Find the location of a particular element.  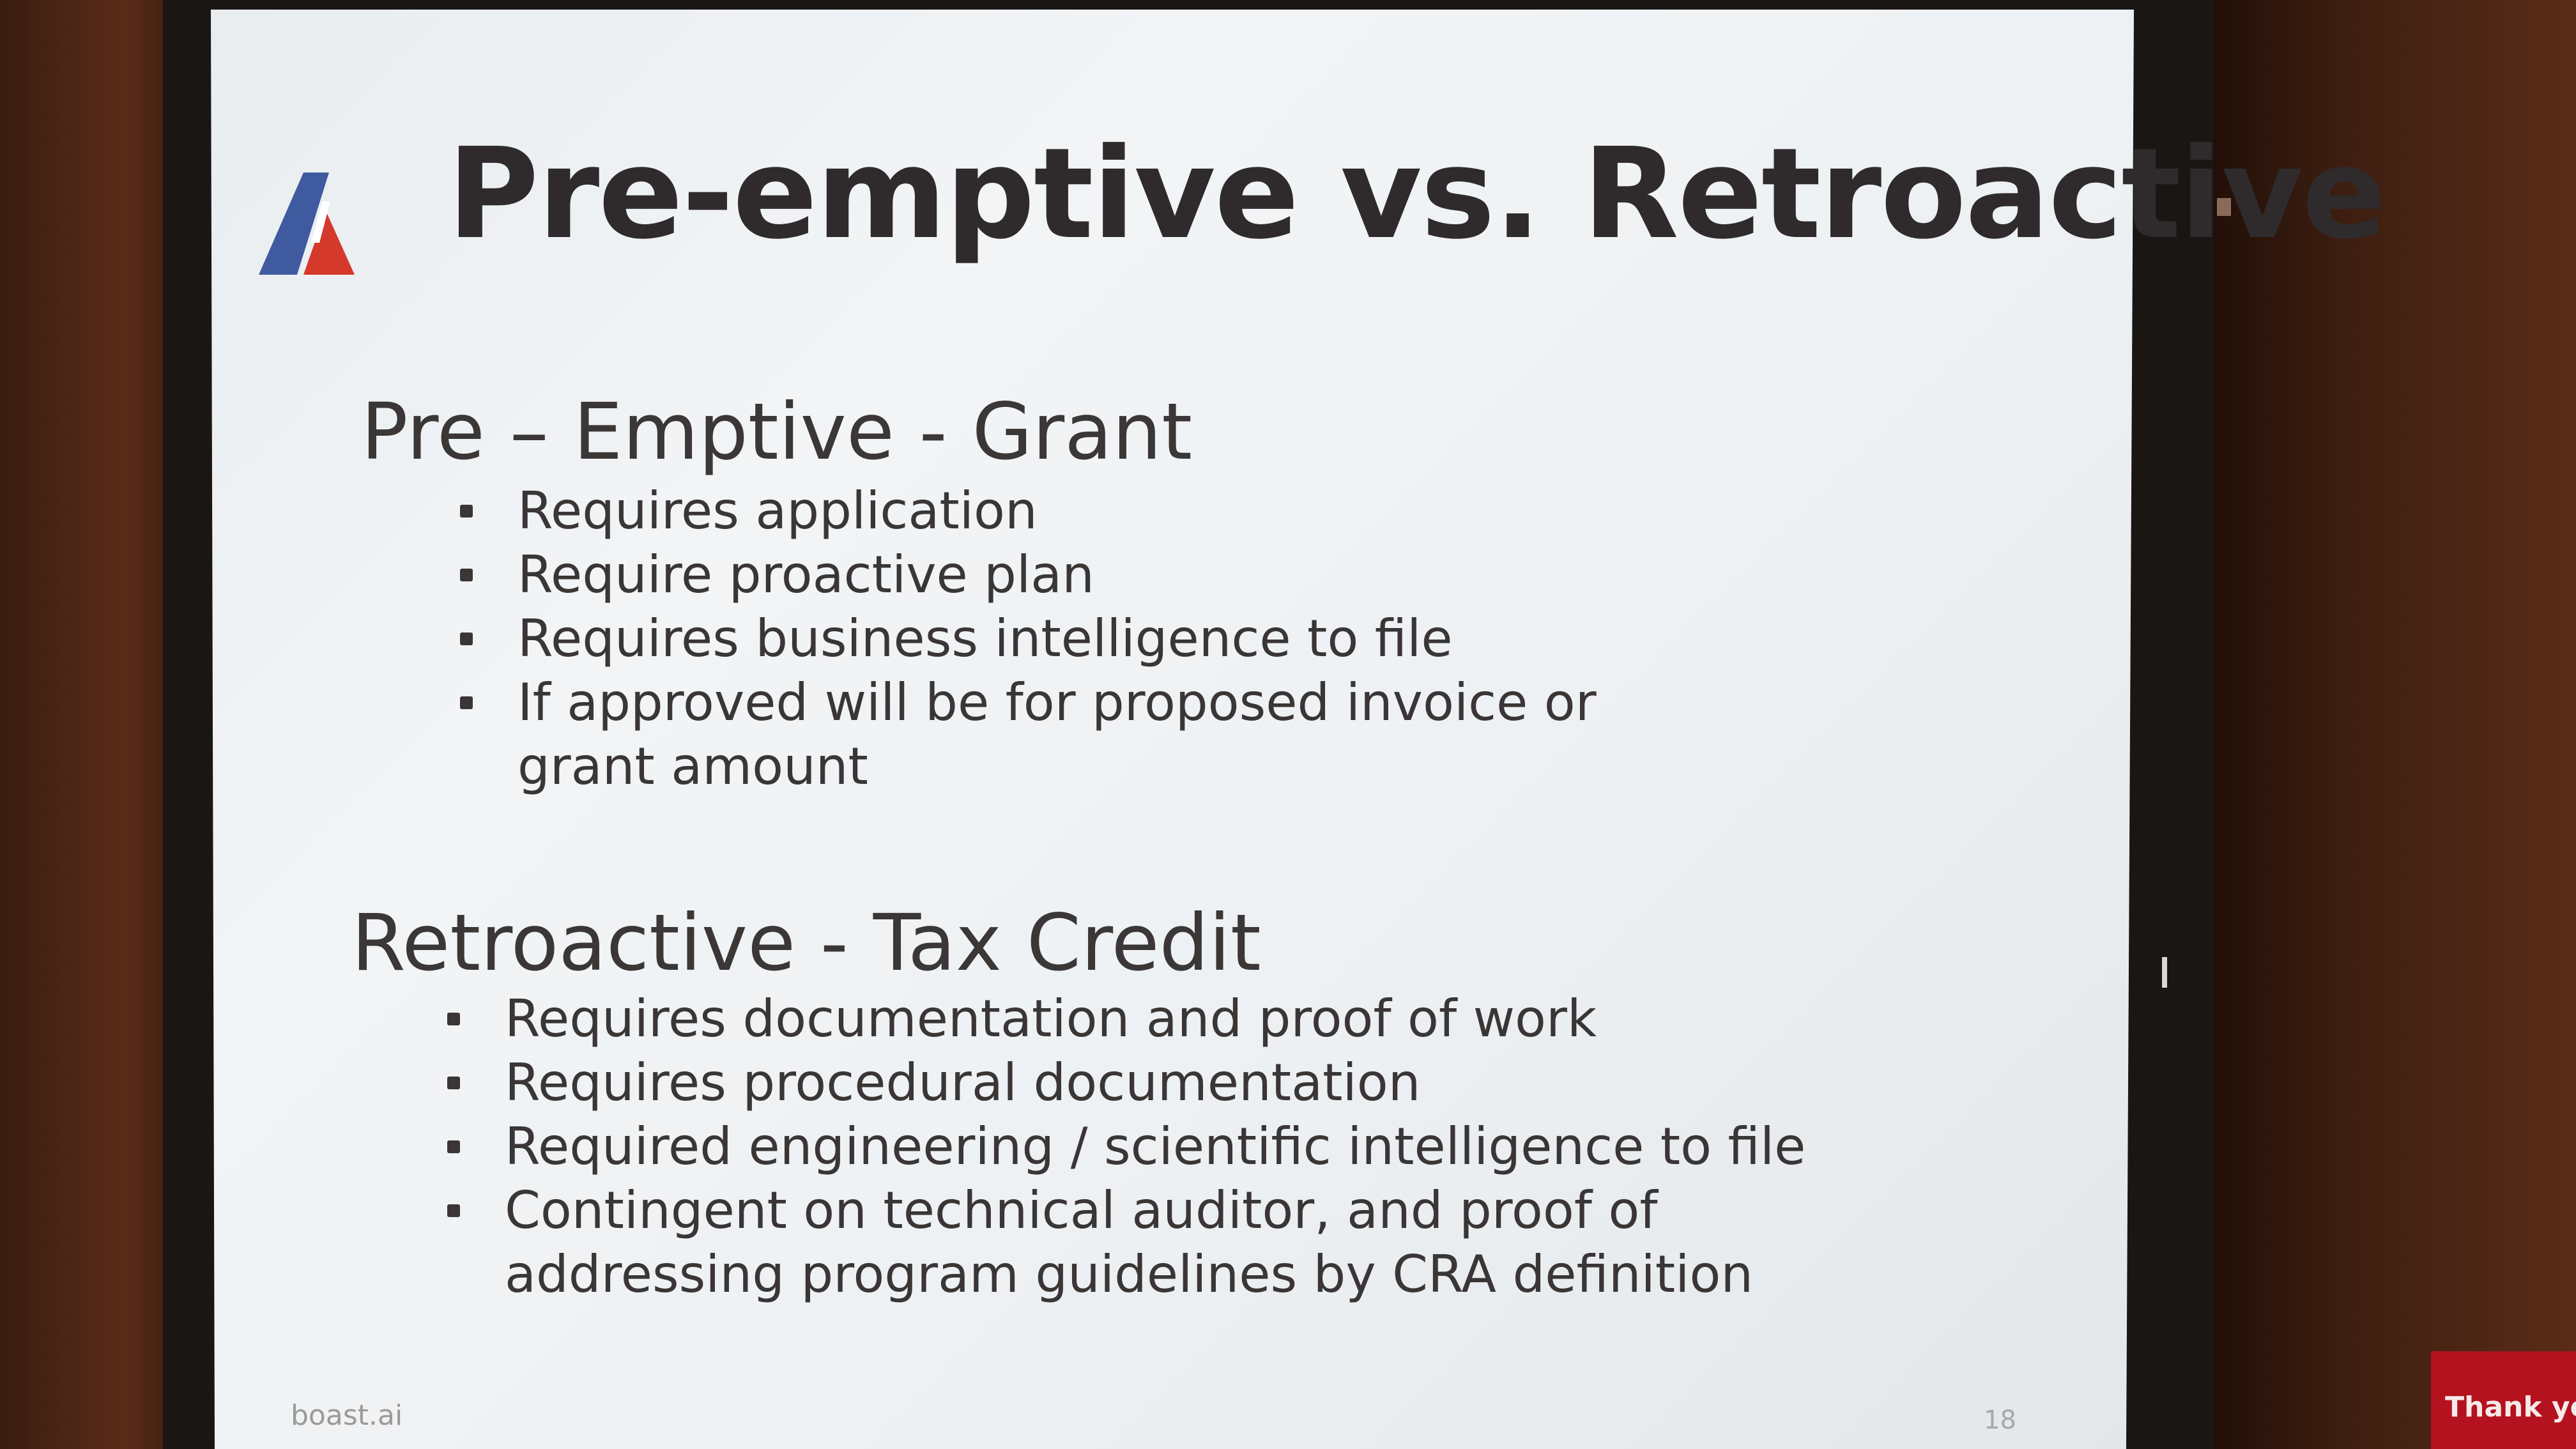

thank-you-text: Thank yo is located at coordinates (2510, 1407).